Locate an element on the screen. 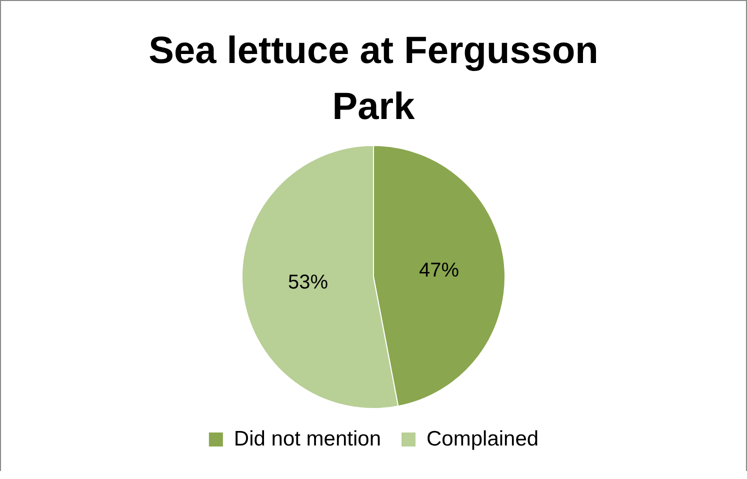  legend-label: Did not mention is located at coordinates (308, 438).